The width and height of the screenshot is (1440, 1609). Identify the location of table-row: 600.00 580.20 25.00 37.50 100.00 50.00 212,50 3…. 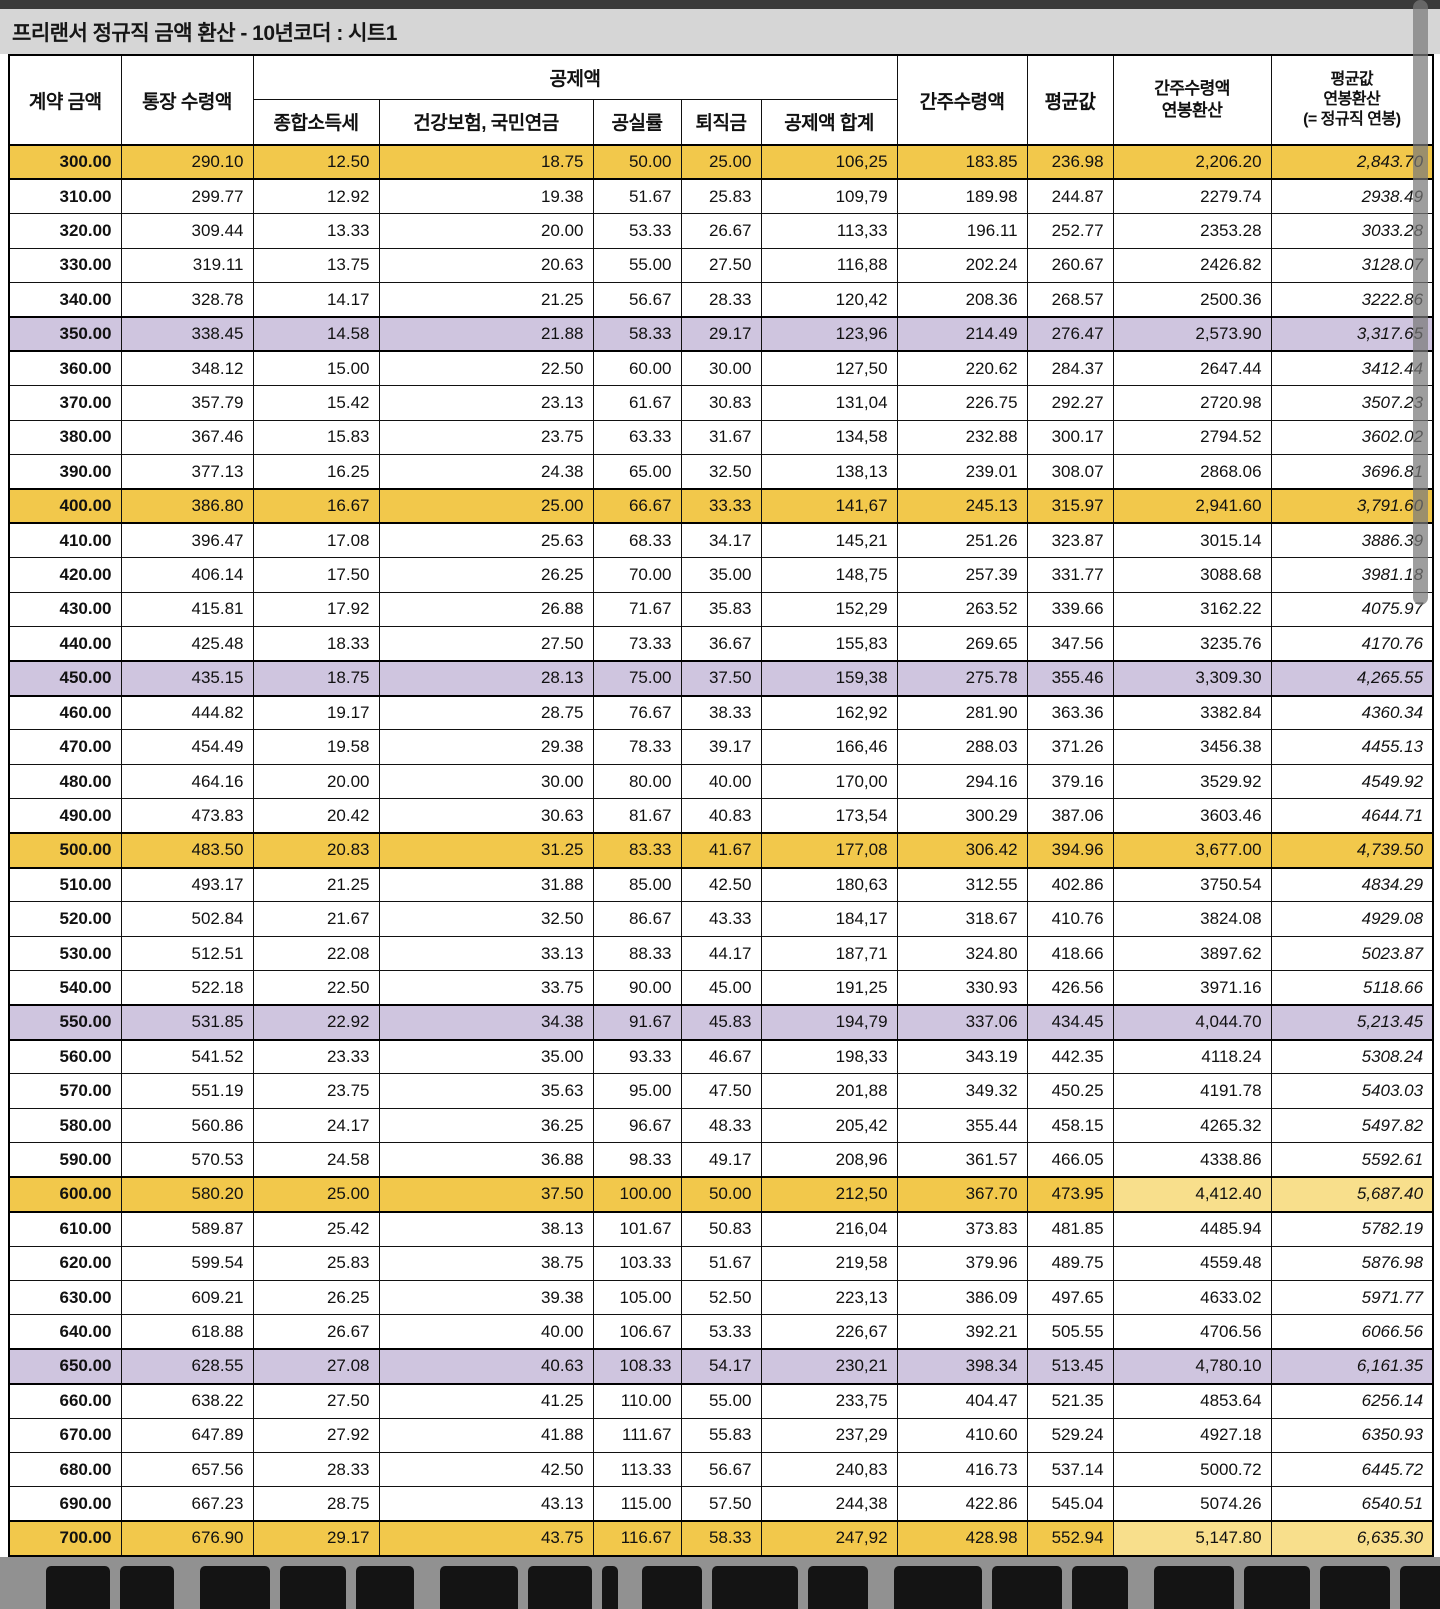
(721, 1194).